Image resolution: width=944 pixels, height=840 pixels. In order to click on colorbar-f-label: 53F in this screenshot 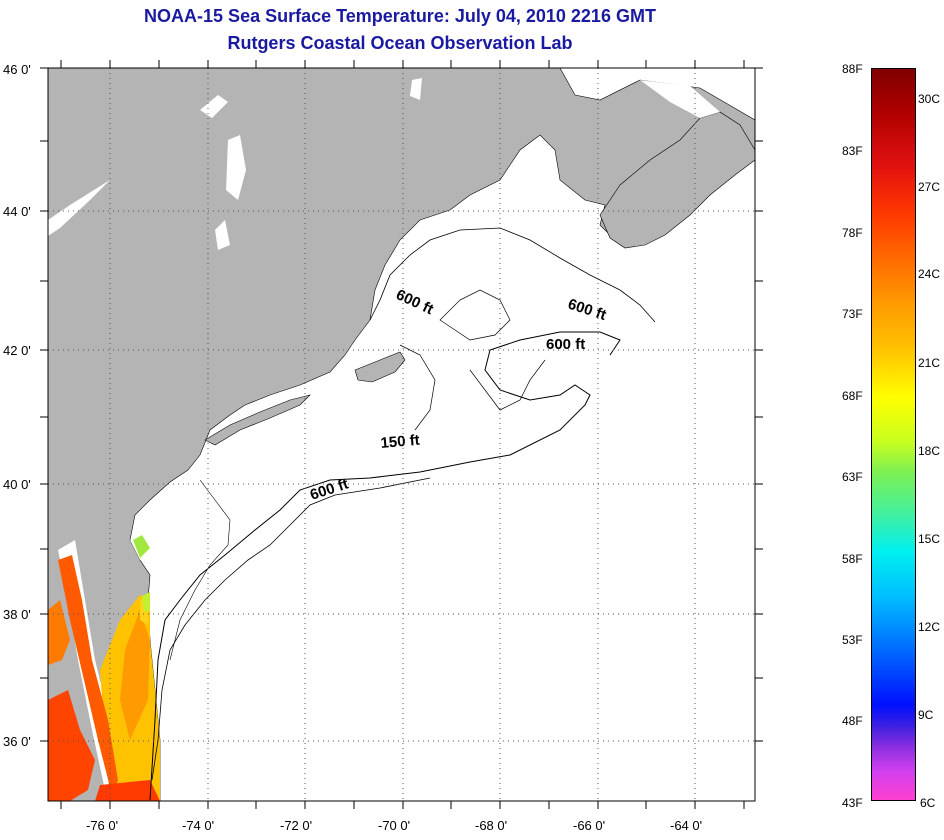, I will do `click(852, 640)`.